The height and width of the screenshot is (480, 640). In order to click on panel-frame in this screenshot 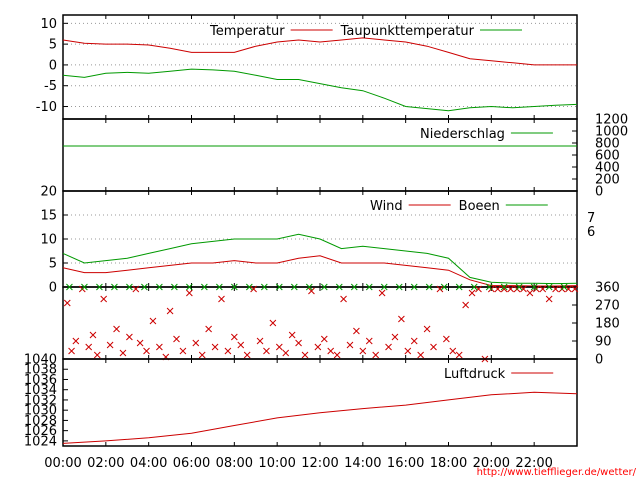, I will do `click(320, 323)`.